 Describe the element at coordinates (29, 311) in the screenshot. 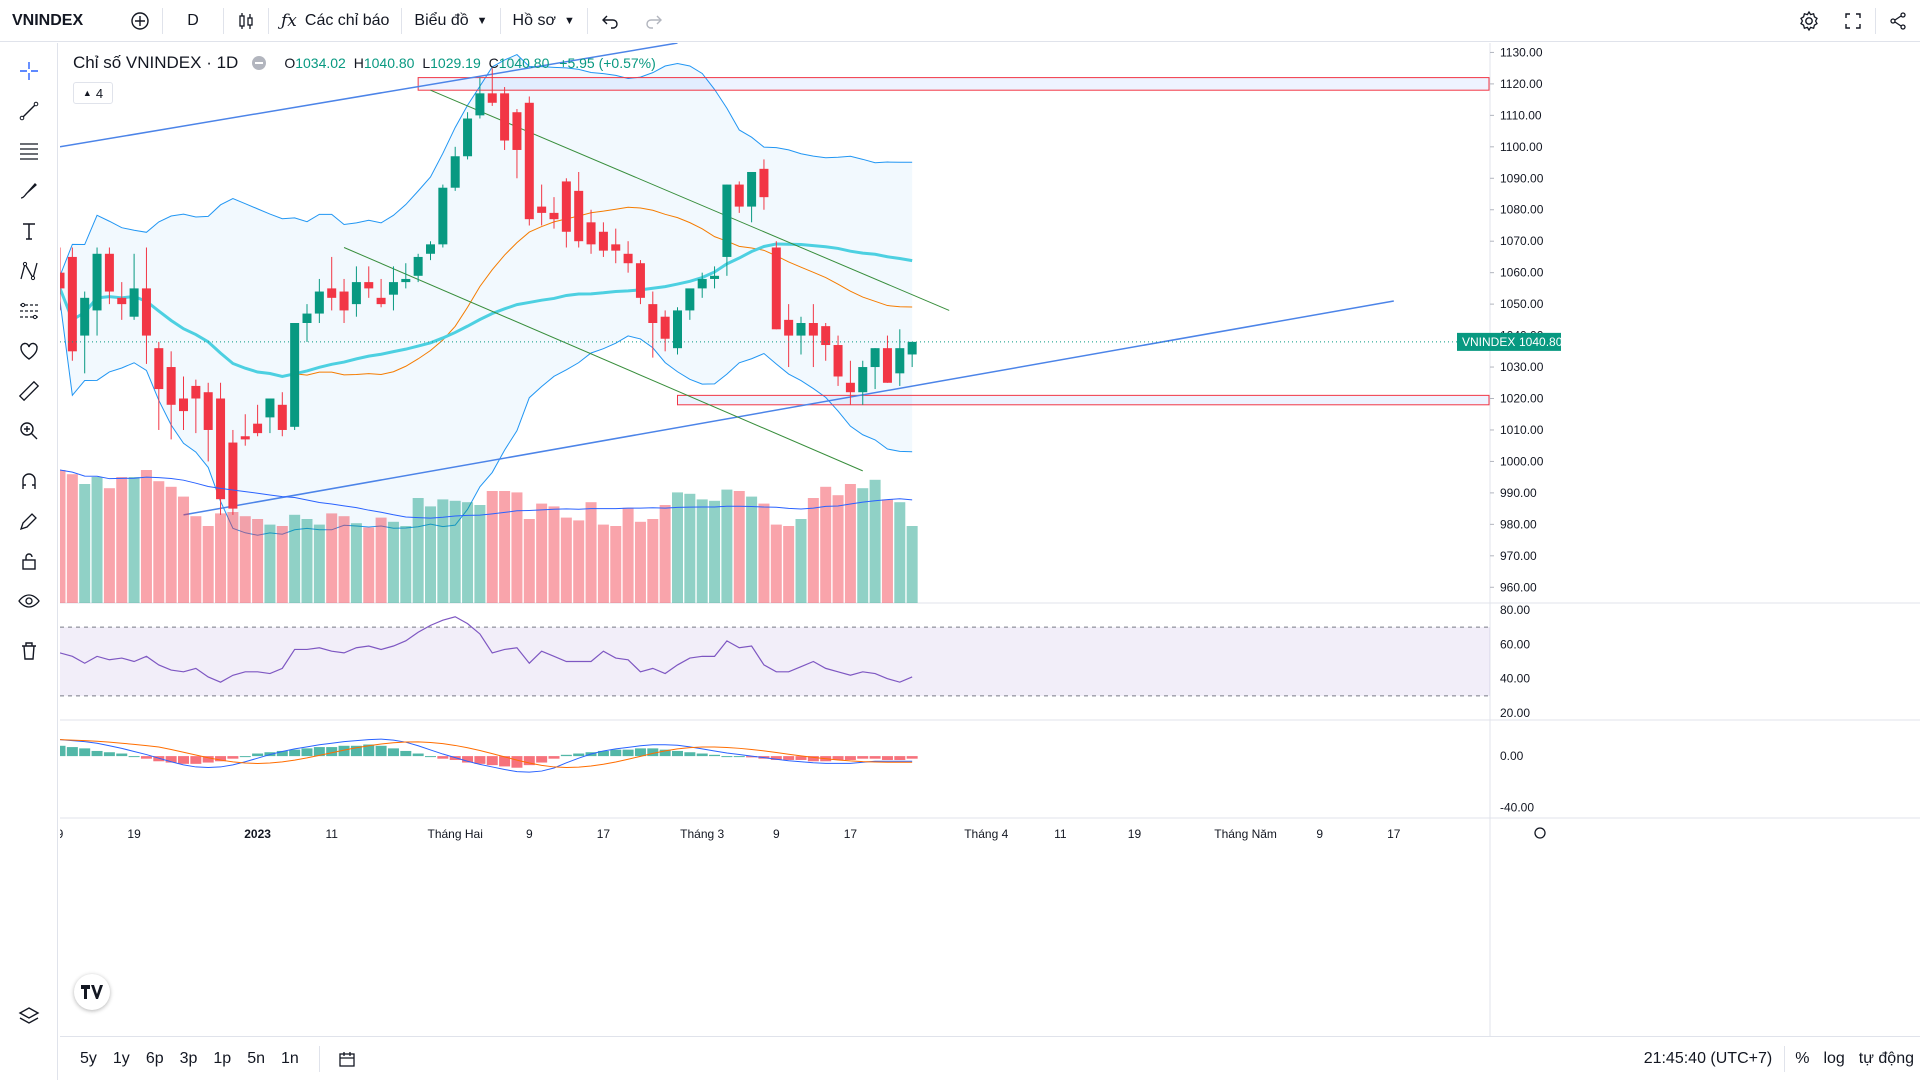

I see `prediction-icon` at that location.